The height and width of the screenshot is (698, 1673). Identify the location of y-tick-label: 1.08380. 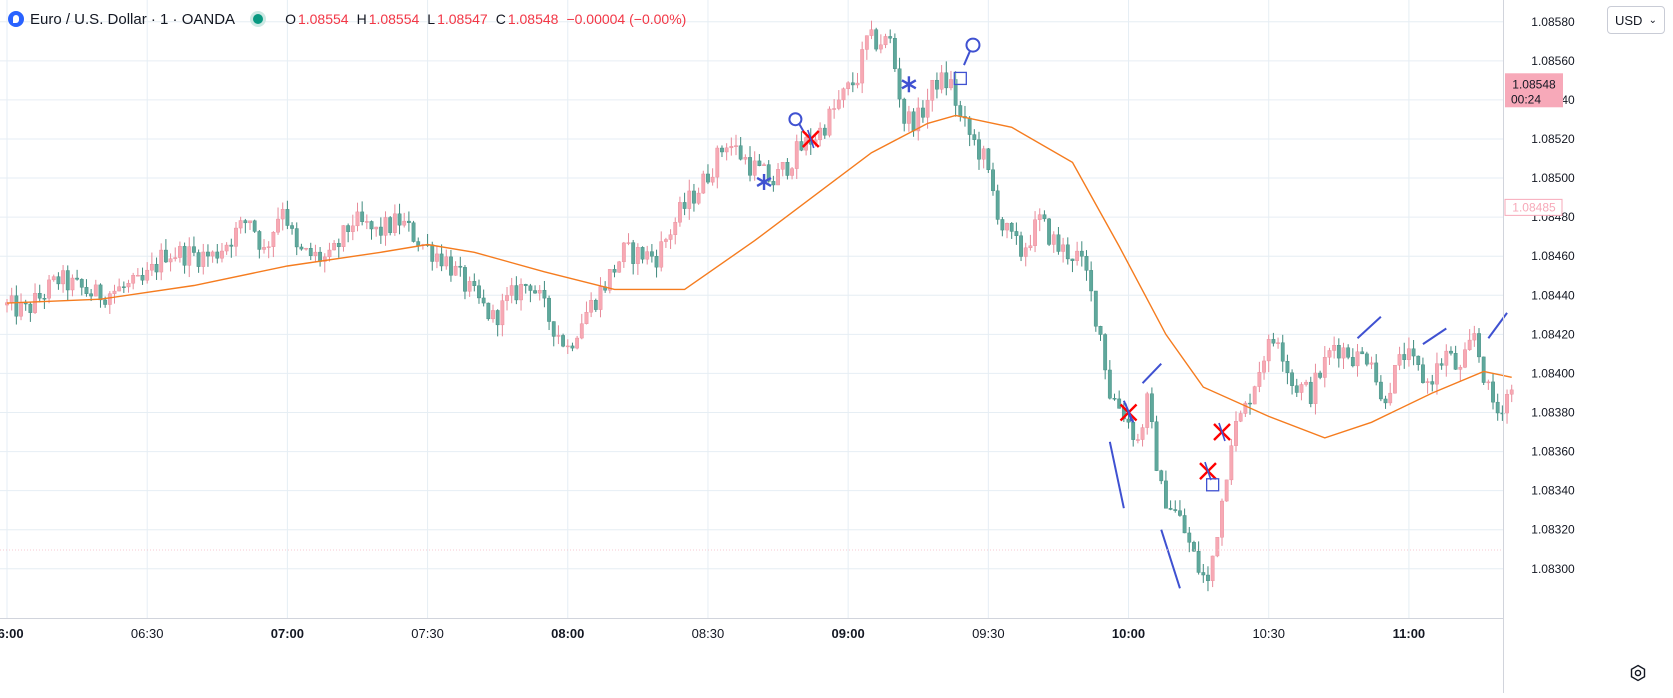
(1553, 412).